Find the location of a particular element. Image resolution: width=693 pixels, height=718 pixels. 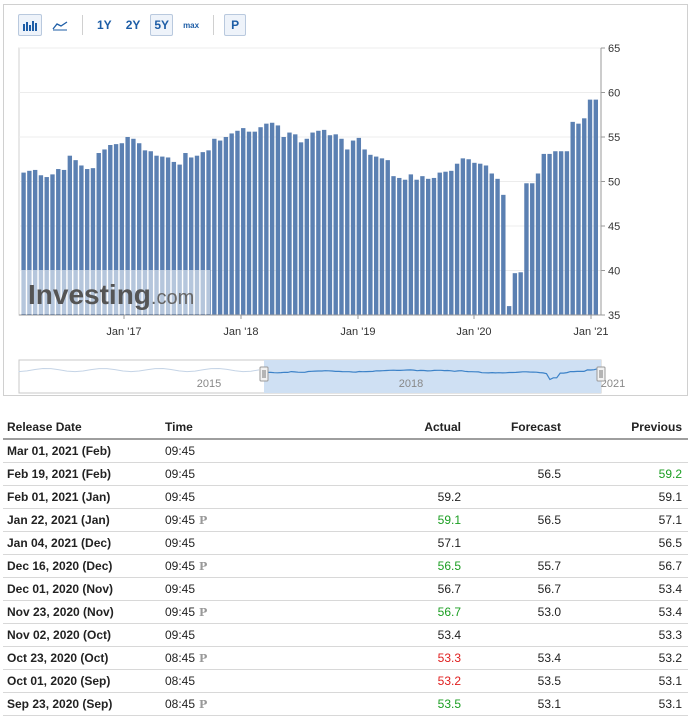

range-5y-button: 5Y is located at coordinates (162, 25).